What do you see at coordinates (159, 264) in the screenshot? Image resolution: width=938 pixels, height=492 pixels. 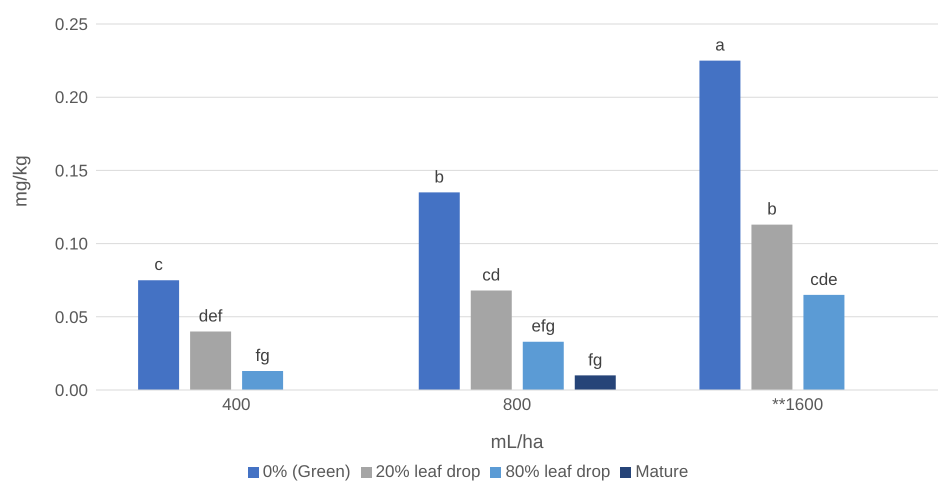 I see `data-label: c` at bounding box center [159, 264].